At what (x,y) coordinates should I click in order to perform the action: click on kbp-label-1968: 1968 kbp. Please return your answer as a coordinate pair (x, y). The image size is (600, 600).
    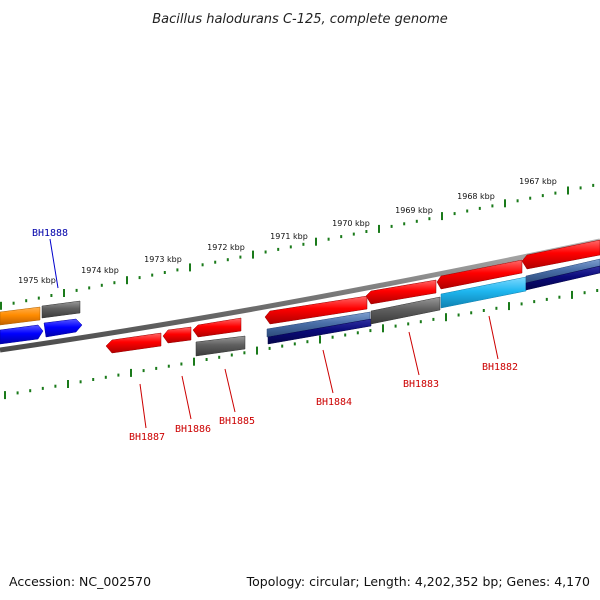
    Looking at the image, I should click on (476, 196).